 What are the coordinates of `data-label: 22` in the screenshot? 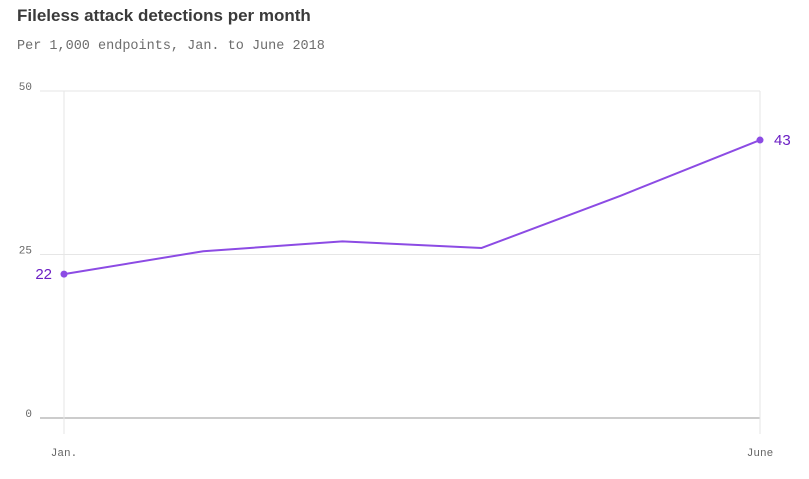 It's located at (43, 274).